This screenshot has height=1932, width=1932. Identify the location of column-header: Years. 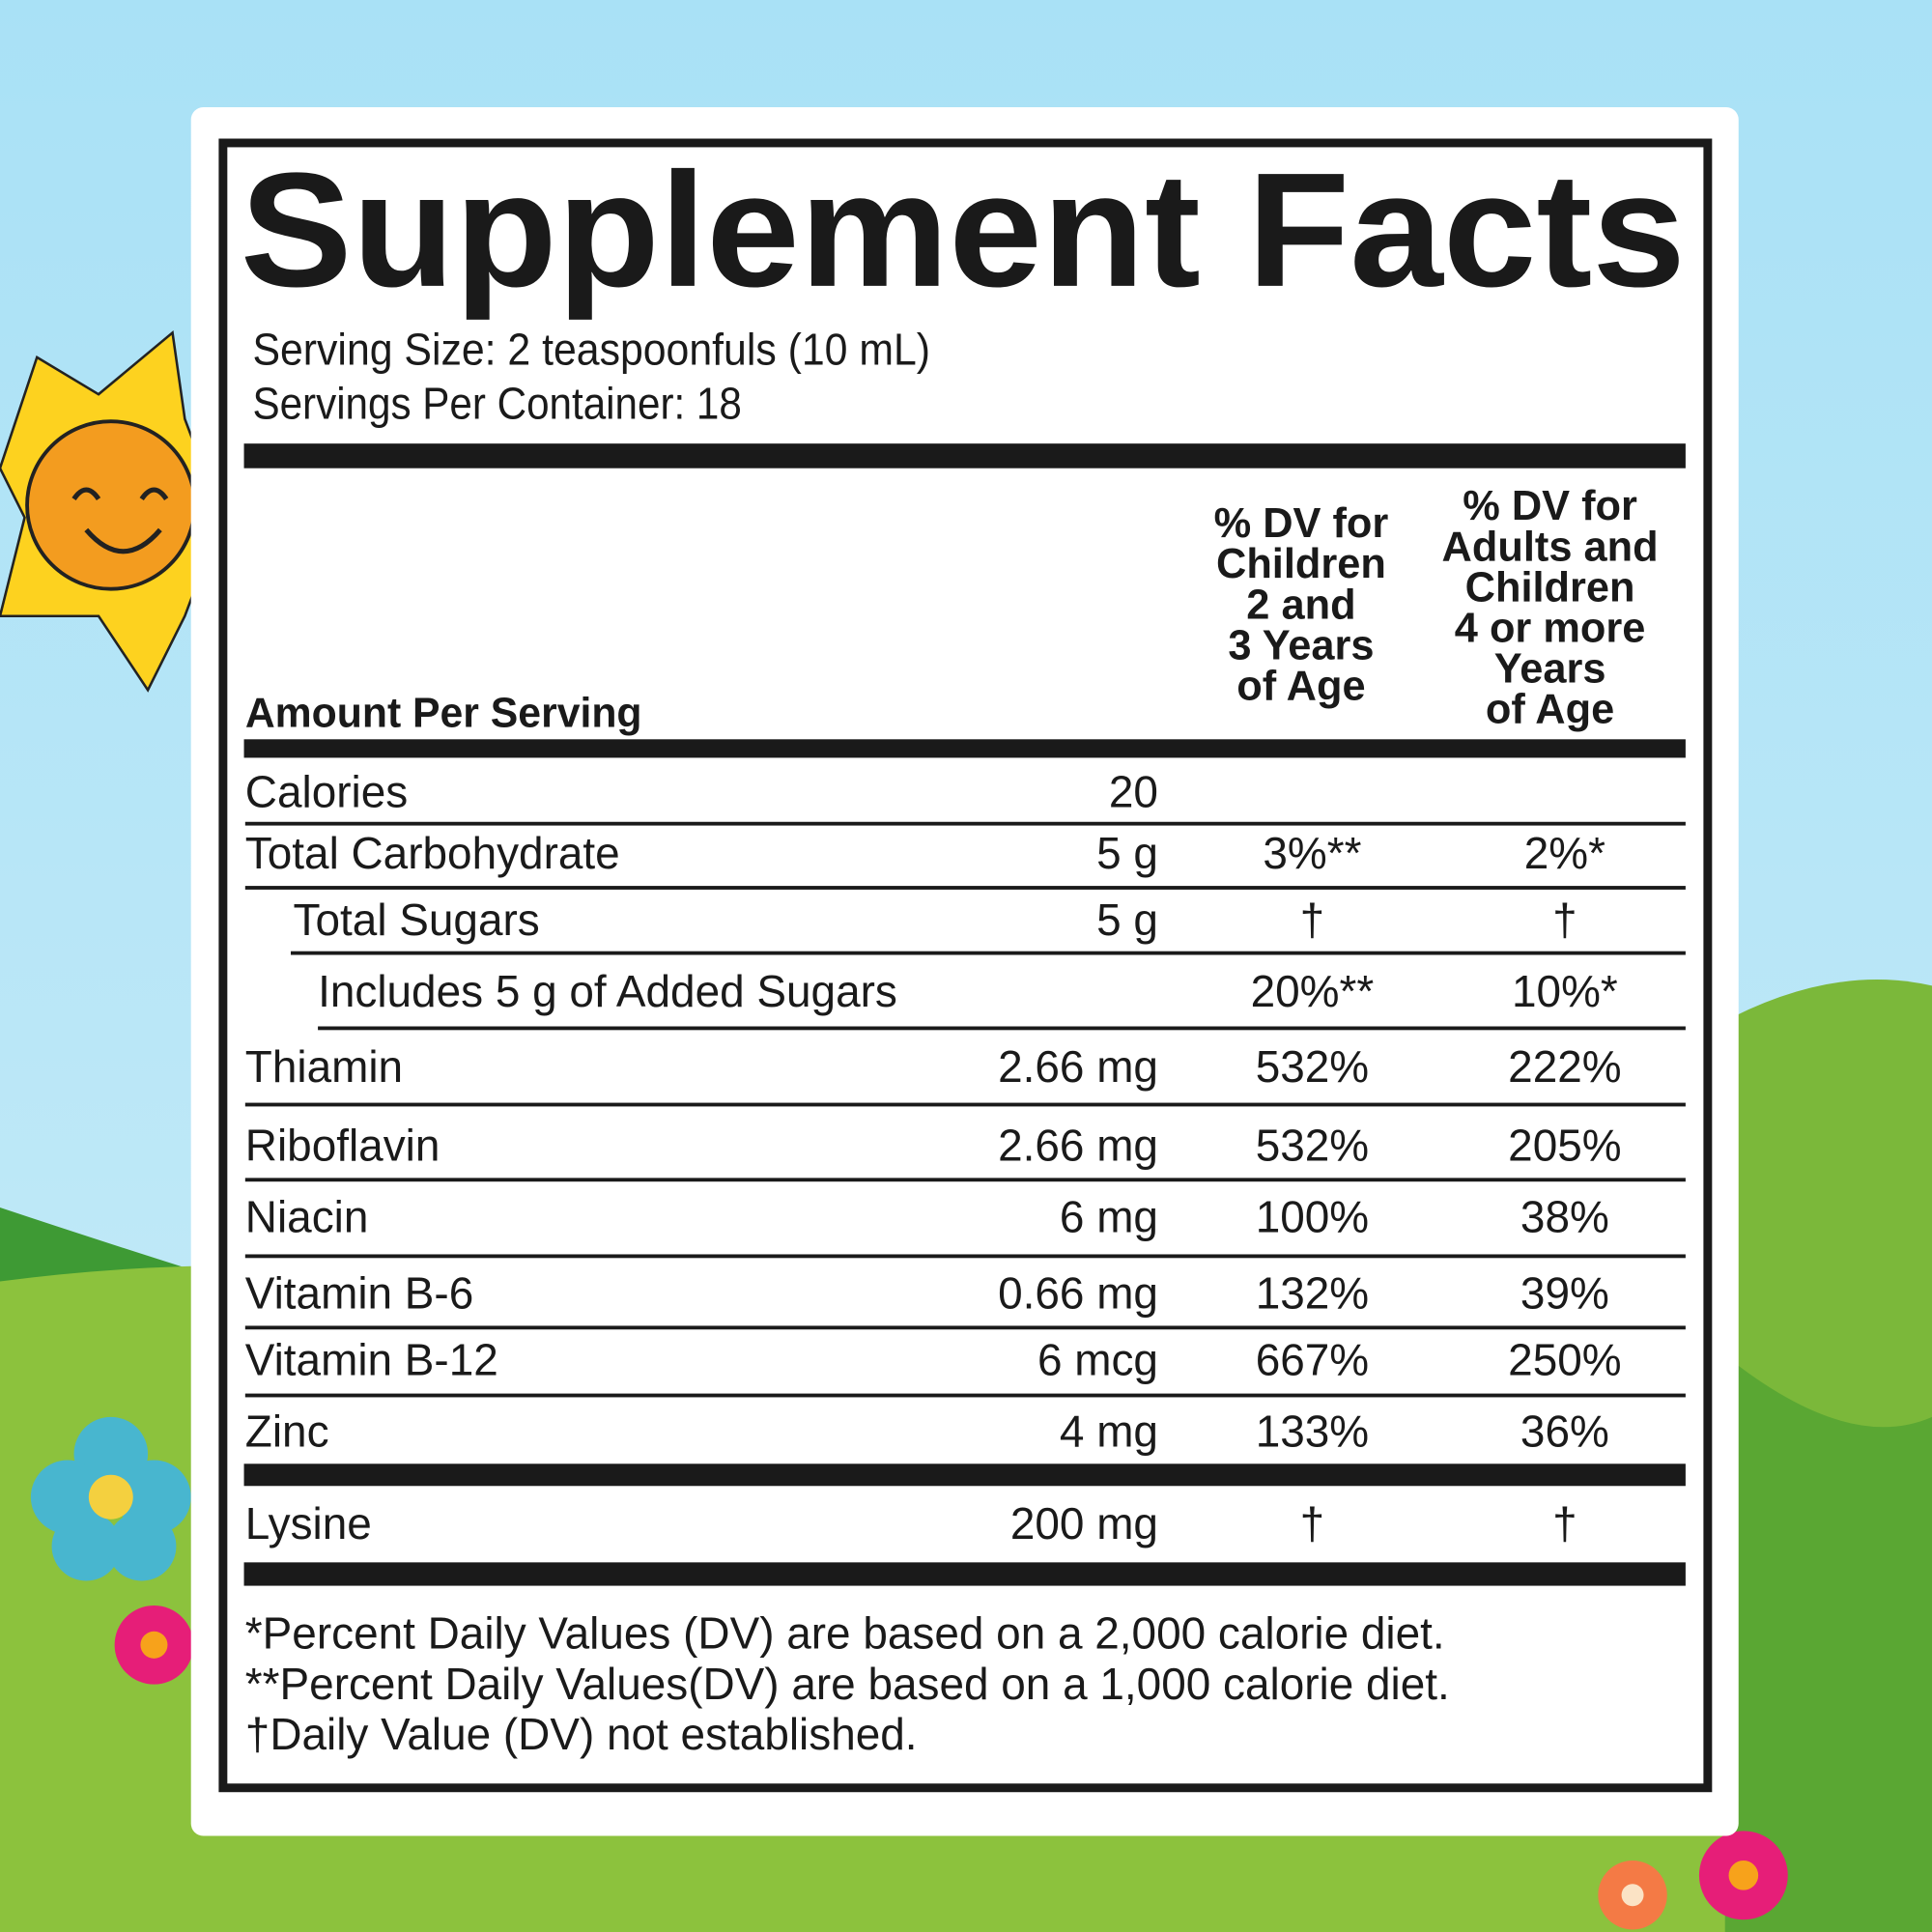
(1550, 669).